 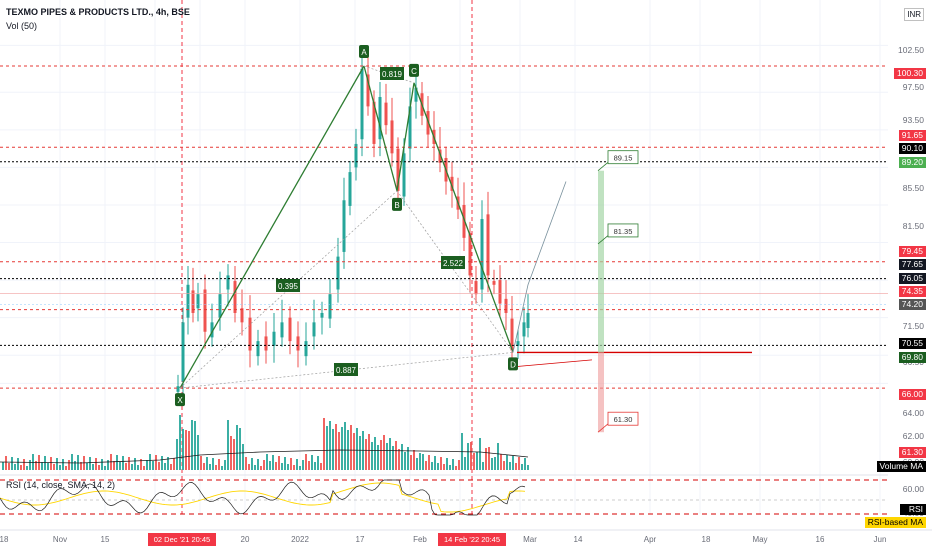 I want to click on price-tag: 100.30, so click(x=910, y=73).